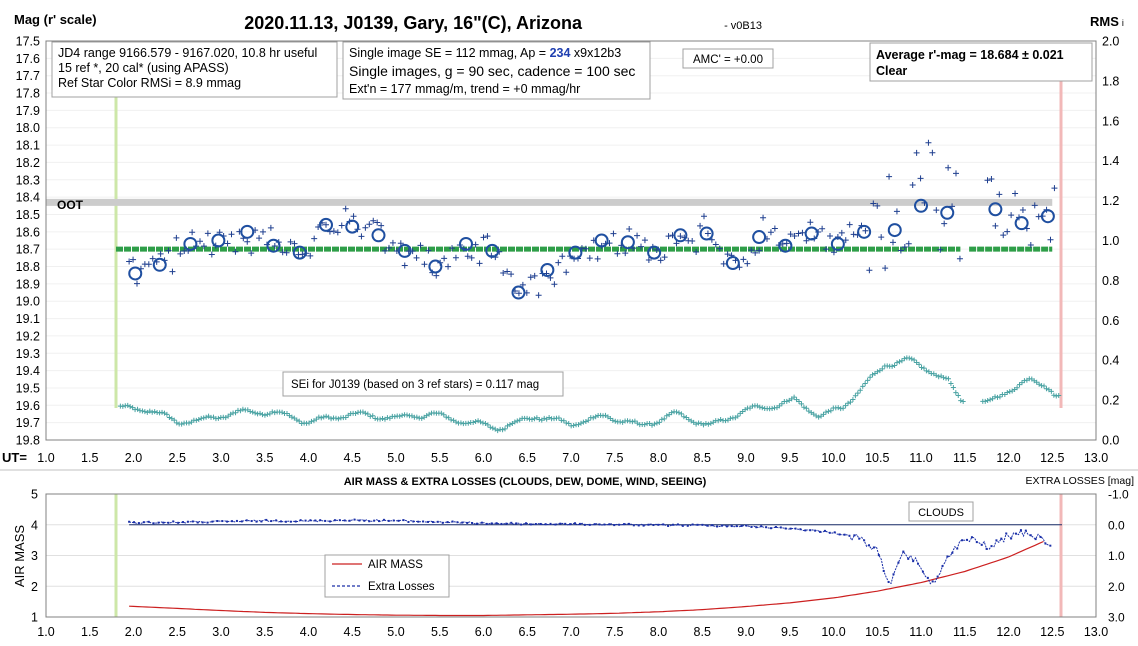 This screenshot has height=646, width=1138. Describe the element at coordinates (28, 371) in the screenshot. I see `y-tick-label: 19.4` at that location.